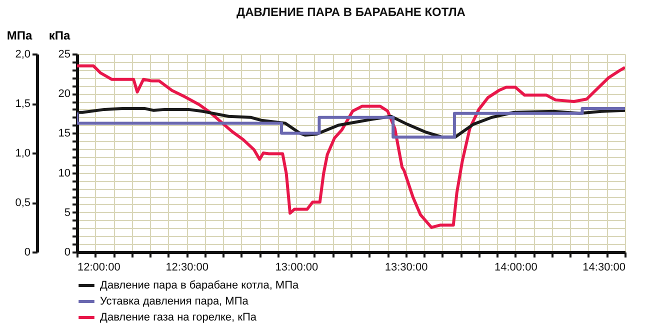 Image resolution: width=650 pixels, height=328 pixels. What do you see at coordinates (19, 35) in the screenshot?
I see `y2-axis-title: МПа` at bounding box center [19, 35].